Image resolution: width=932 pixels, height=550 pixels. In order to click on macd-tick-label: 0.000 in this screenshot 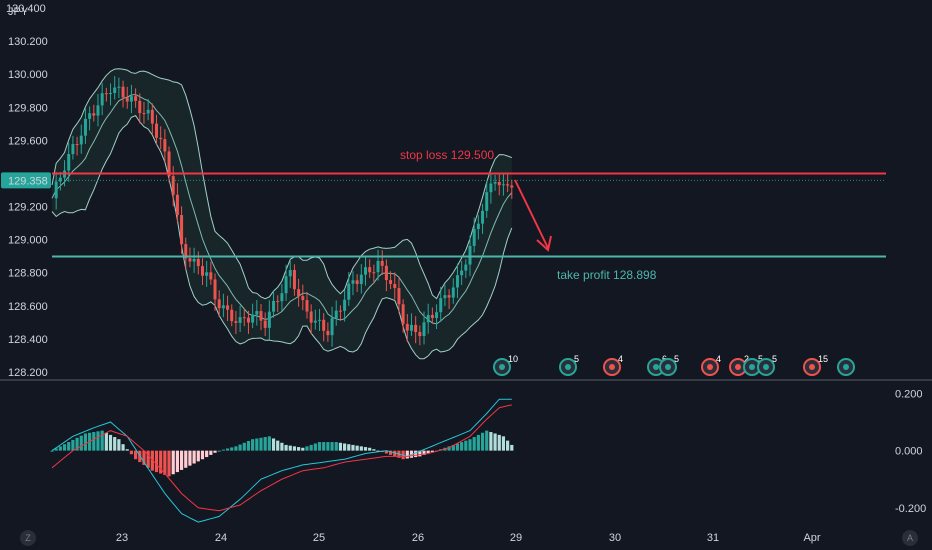, I will do `click(909, 452)`.